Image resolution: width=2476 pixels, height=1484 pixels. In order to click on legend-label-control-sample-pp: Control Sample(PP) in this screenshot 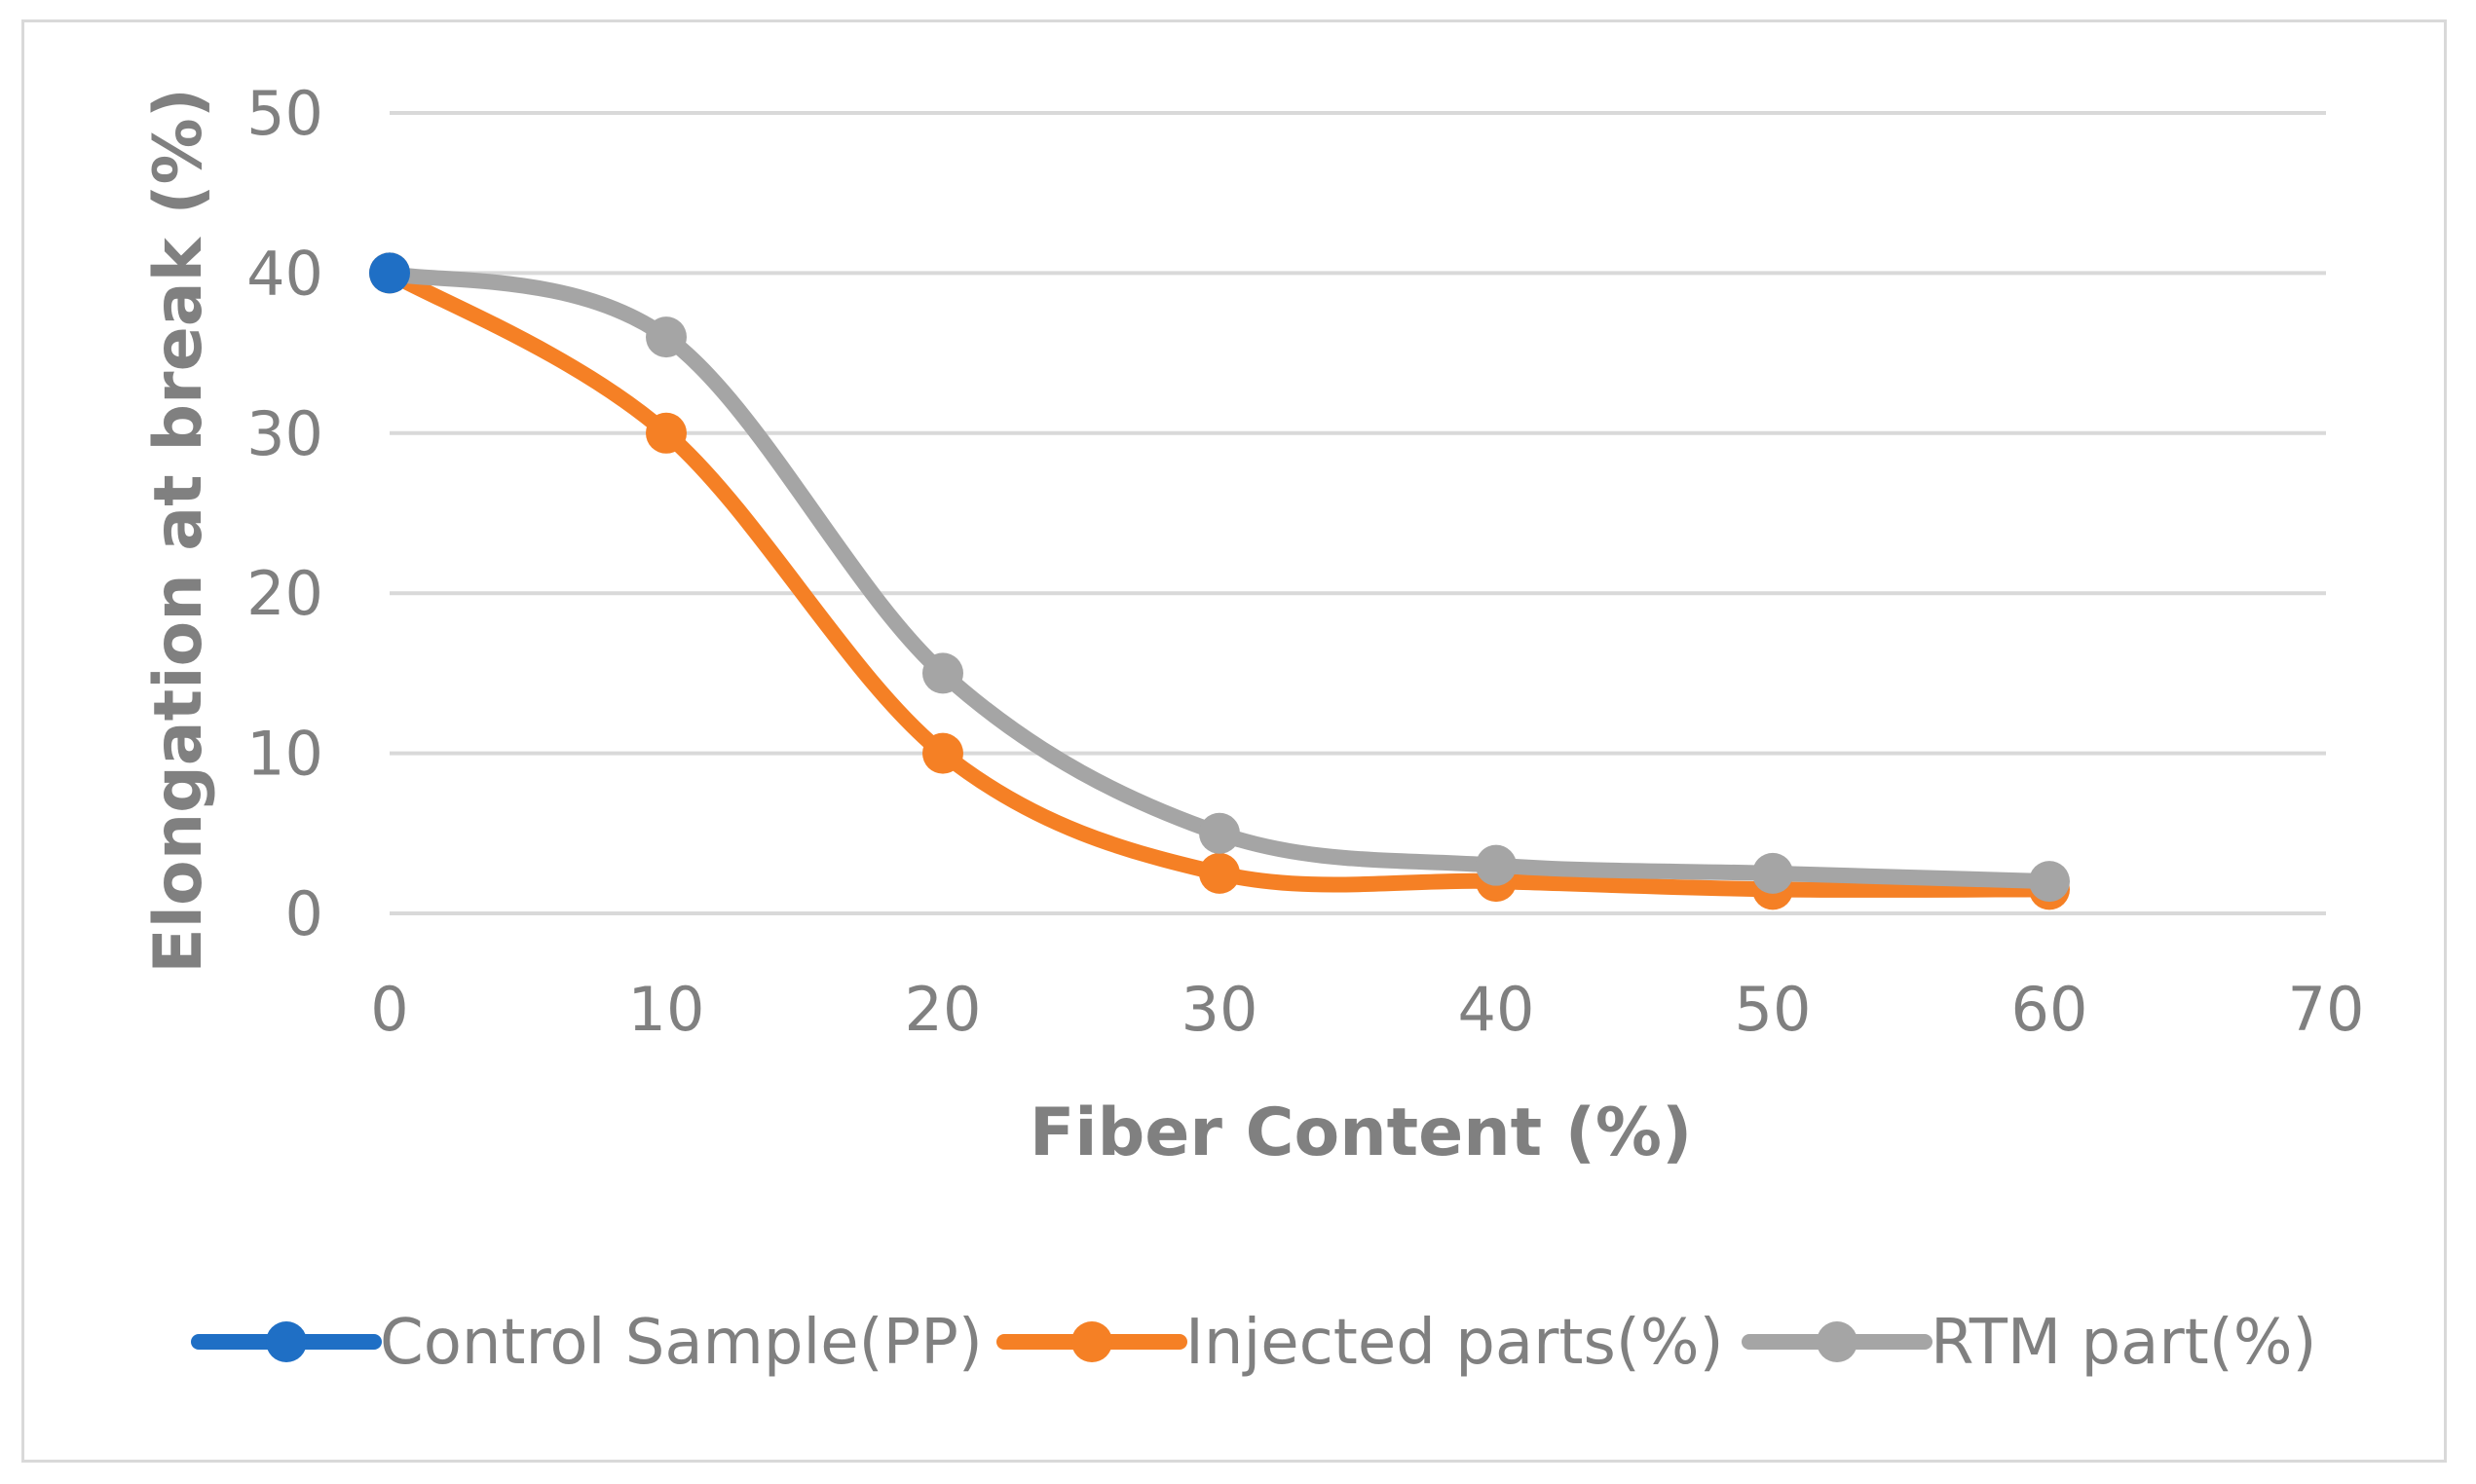, I will do `click(681, 1343)`.